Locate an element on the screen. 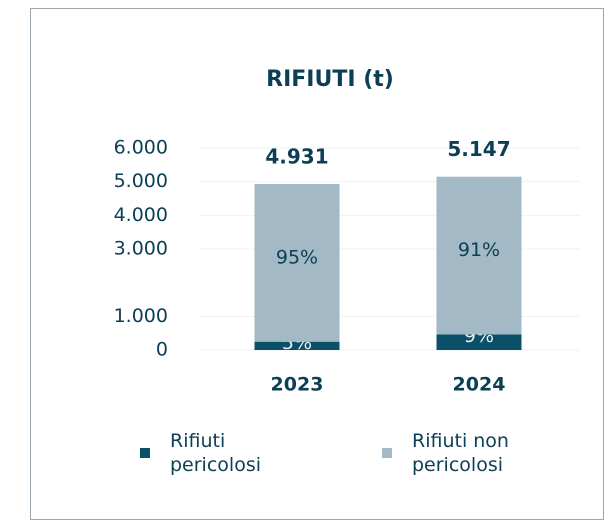 This screenshot has width=608, height=526. total-label: 4.931 is located at coordinates (296, 156).